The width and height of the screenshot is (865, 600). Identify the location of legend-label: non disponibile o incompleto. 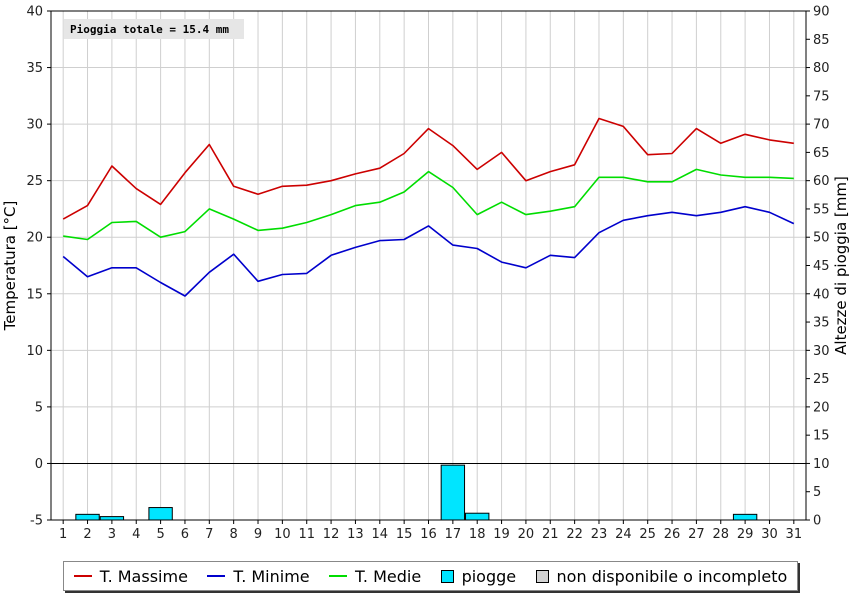
(672, 576).